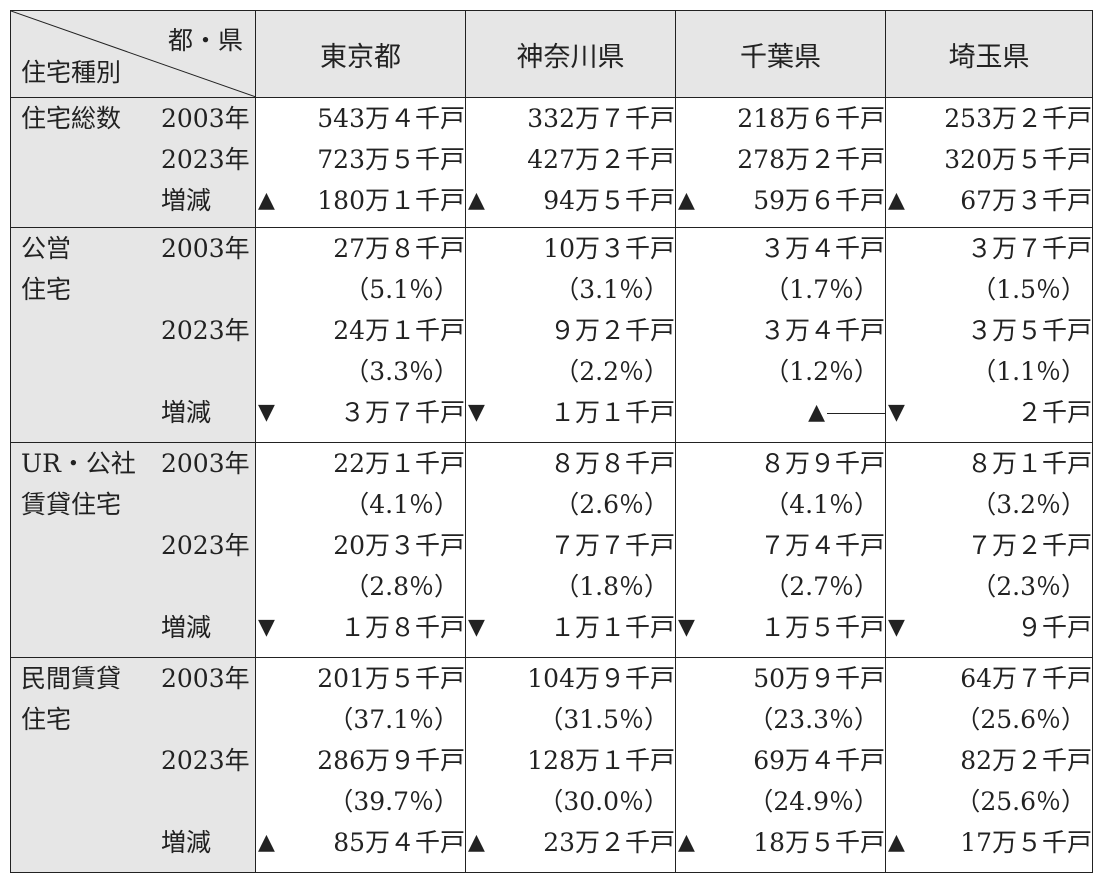  What do you see at coordinates (821, 289) in the screenshot?
I see `share-2003: （1.7％）` at bounding box center [821, 289].